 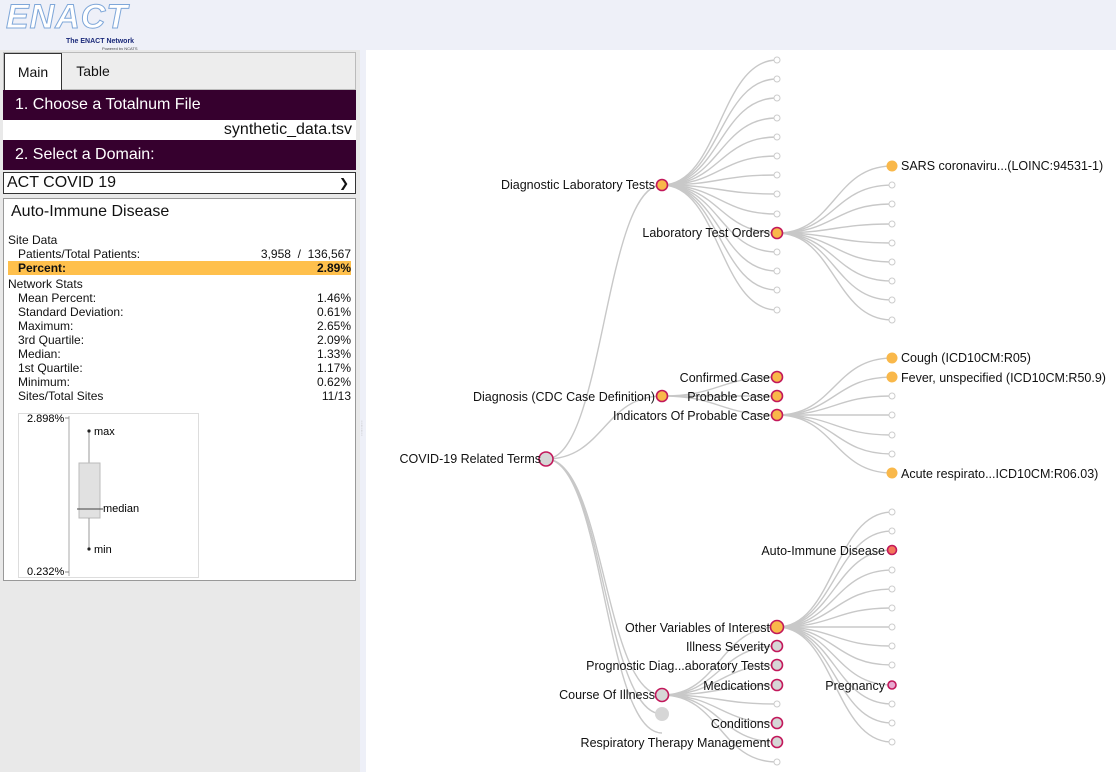 What do you see at coordinates (108, 495) in the screenshot?
I see `percent-boxplot: 2.898% 0.232% max median min` at bounding box center [108, 495].